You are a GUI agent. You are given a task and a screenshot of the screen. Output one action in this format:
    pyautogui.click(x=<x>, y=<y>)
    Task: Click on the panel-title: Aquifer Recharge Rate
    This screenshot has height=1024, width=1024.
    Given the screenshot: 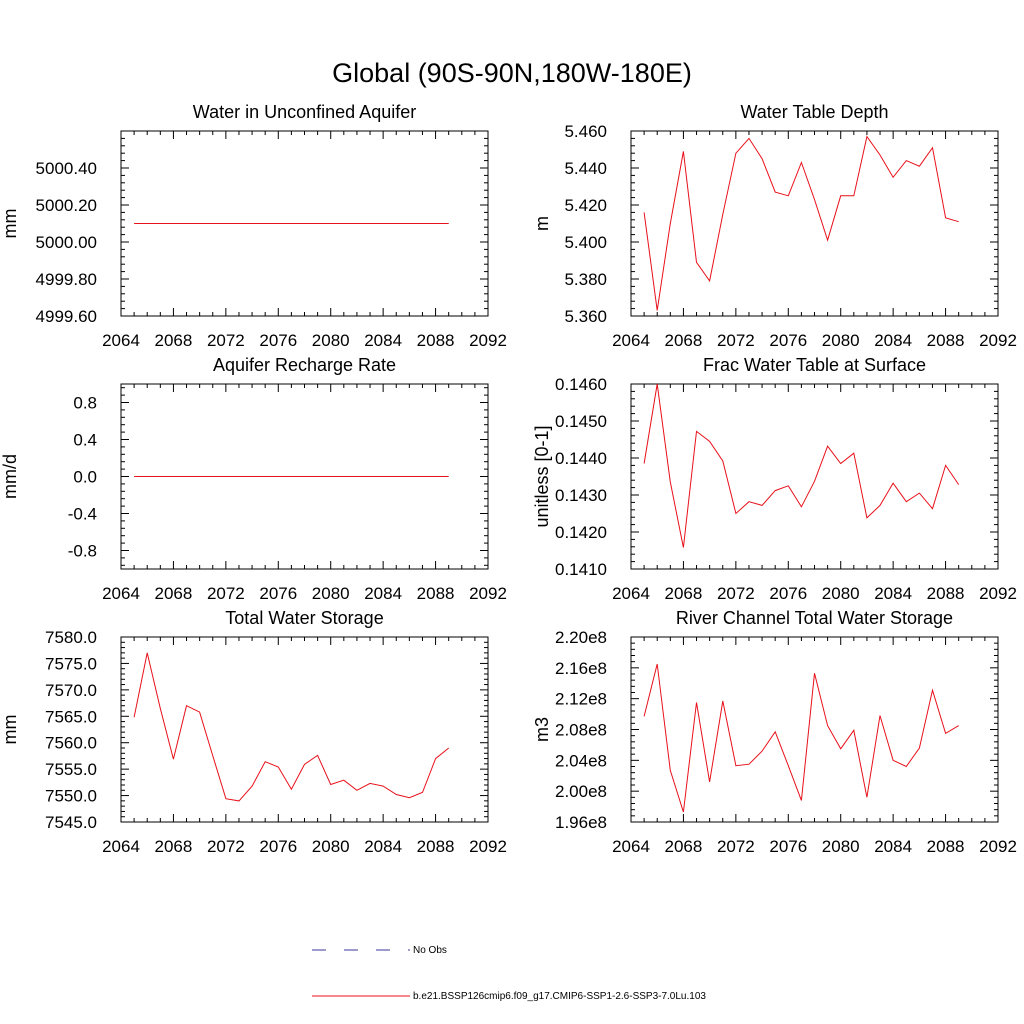 What is the action you would take?
    pyautogui.click(x=304, y=365)
    